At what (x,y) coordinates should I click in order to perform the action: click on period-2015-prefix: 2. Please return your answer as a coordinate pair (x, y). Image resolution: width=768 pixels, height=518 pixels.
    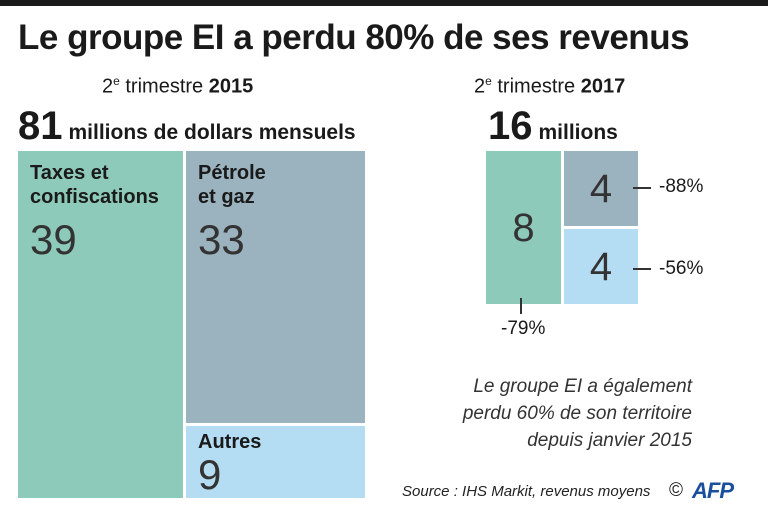
    Looking at the image, I should click on (108, 86).